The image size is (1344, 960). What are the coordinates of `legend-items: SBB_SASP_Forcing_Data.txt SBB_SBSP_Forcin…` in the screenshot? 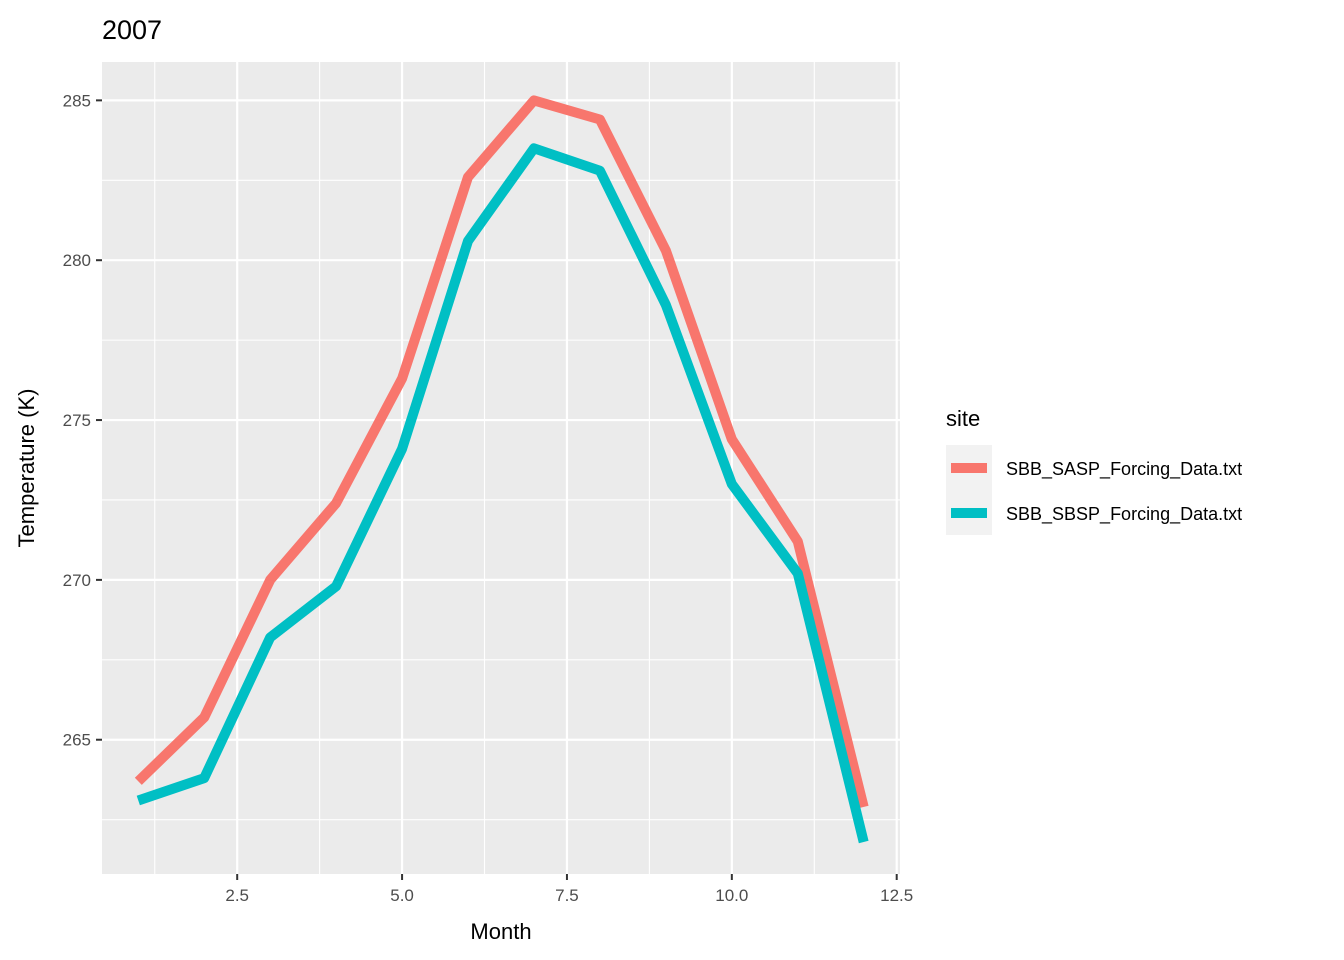 It's located at (1094, 490).